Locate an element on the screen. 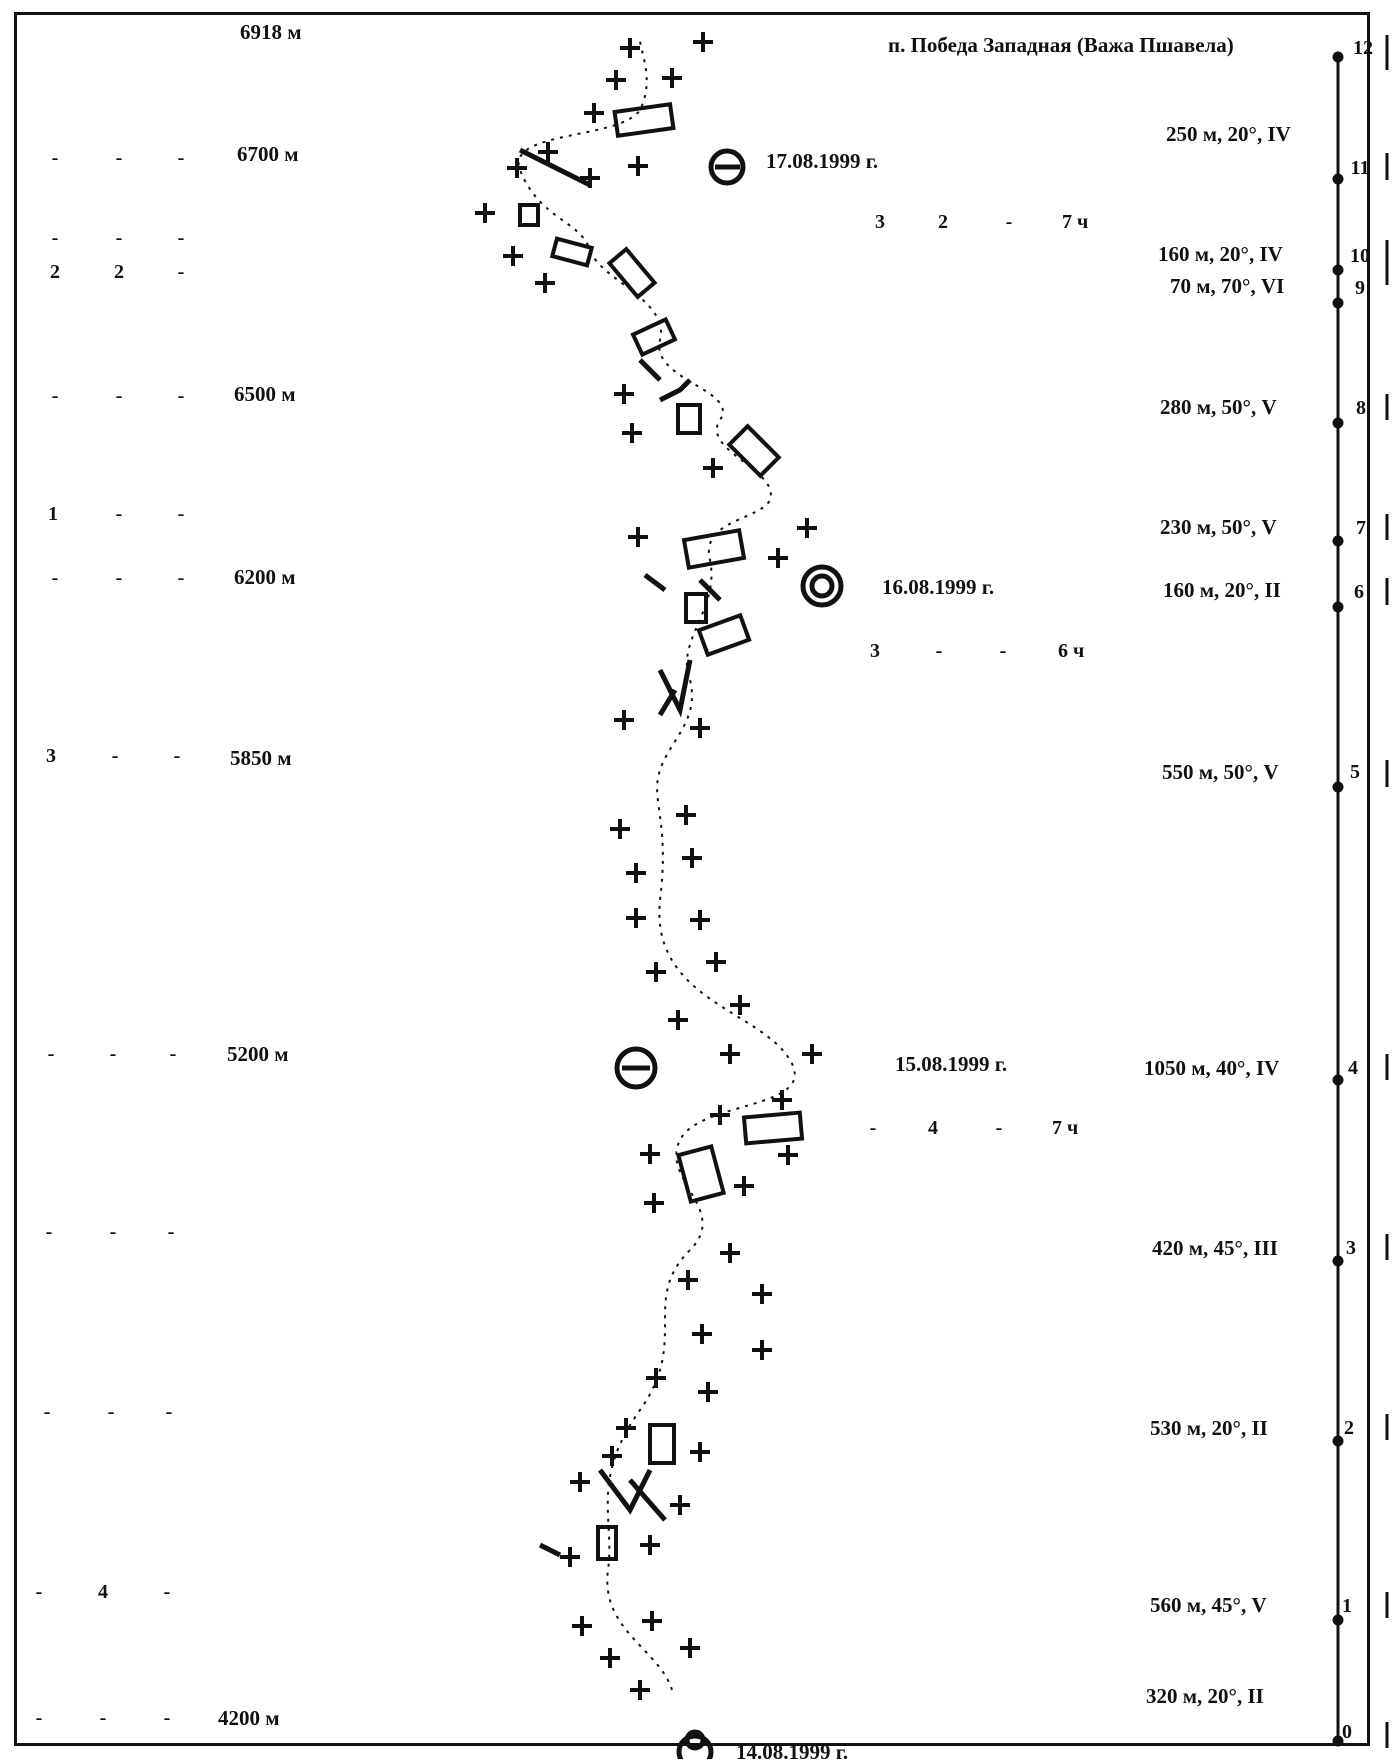 The height and width of the screenshot is (1764, 1393). date-14-08: 14.08.1999 г. is located at coordinates (792, 1752).